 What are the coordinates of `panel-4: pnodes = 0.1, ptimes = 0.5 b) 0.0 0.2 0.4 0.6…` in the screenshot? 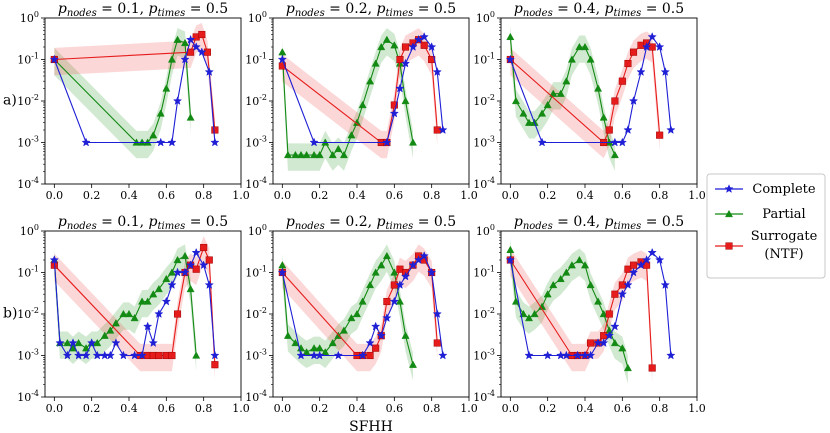 It's located at (126, 314).